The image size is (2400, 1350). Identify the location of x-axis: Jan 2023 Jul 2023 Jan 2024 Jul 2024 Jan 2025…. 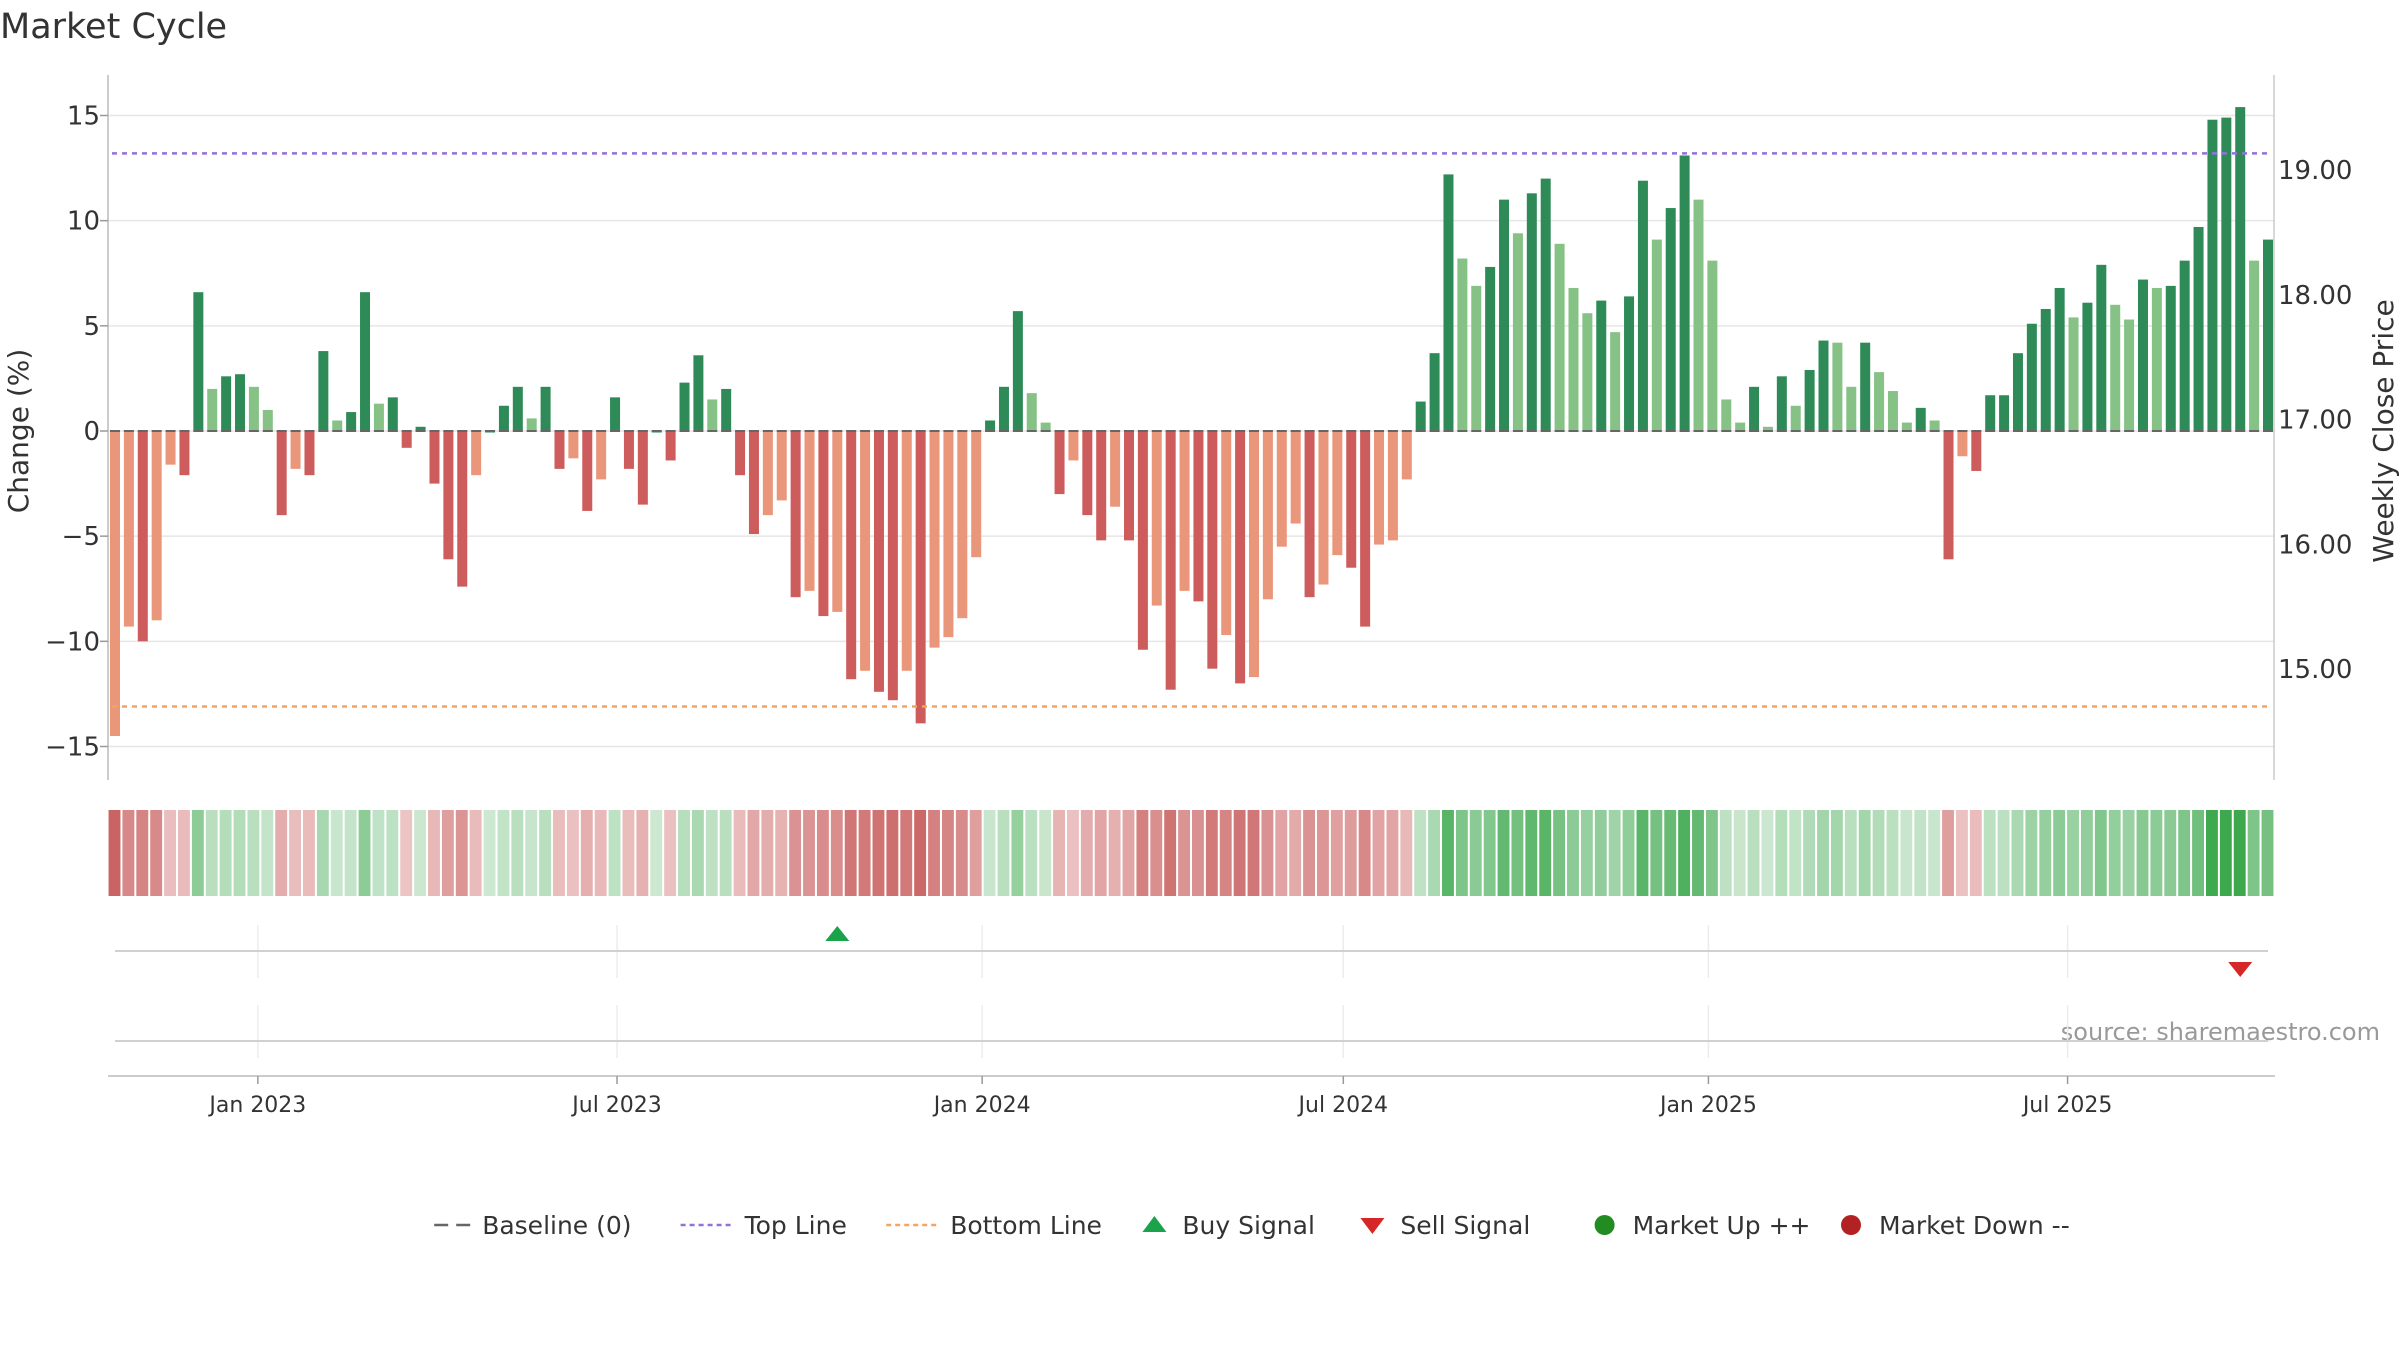
(1191, 1096).